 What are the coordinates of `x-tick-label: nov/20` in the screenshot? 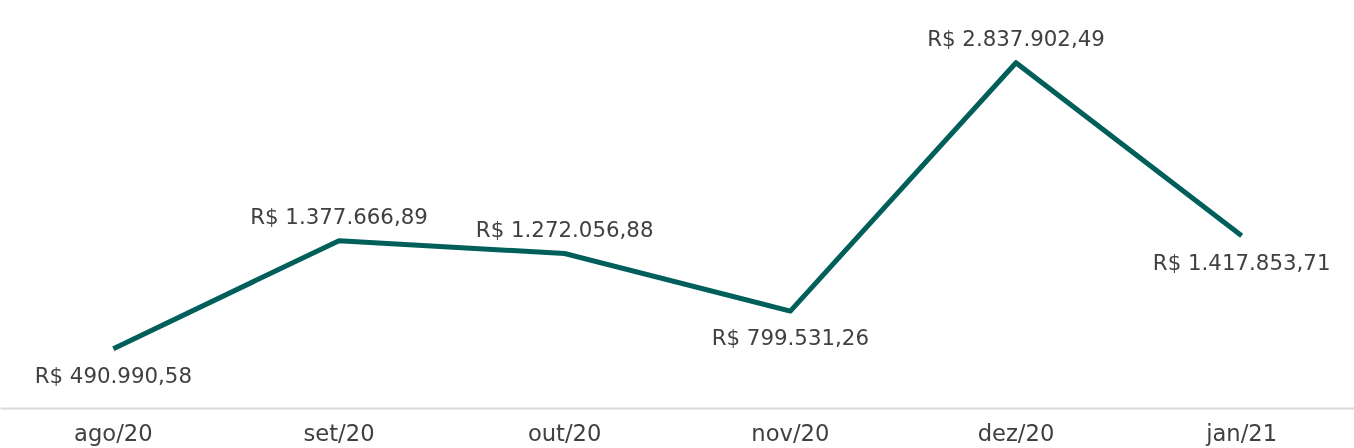 It's located at (790, 432).